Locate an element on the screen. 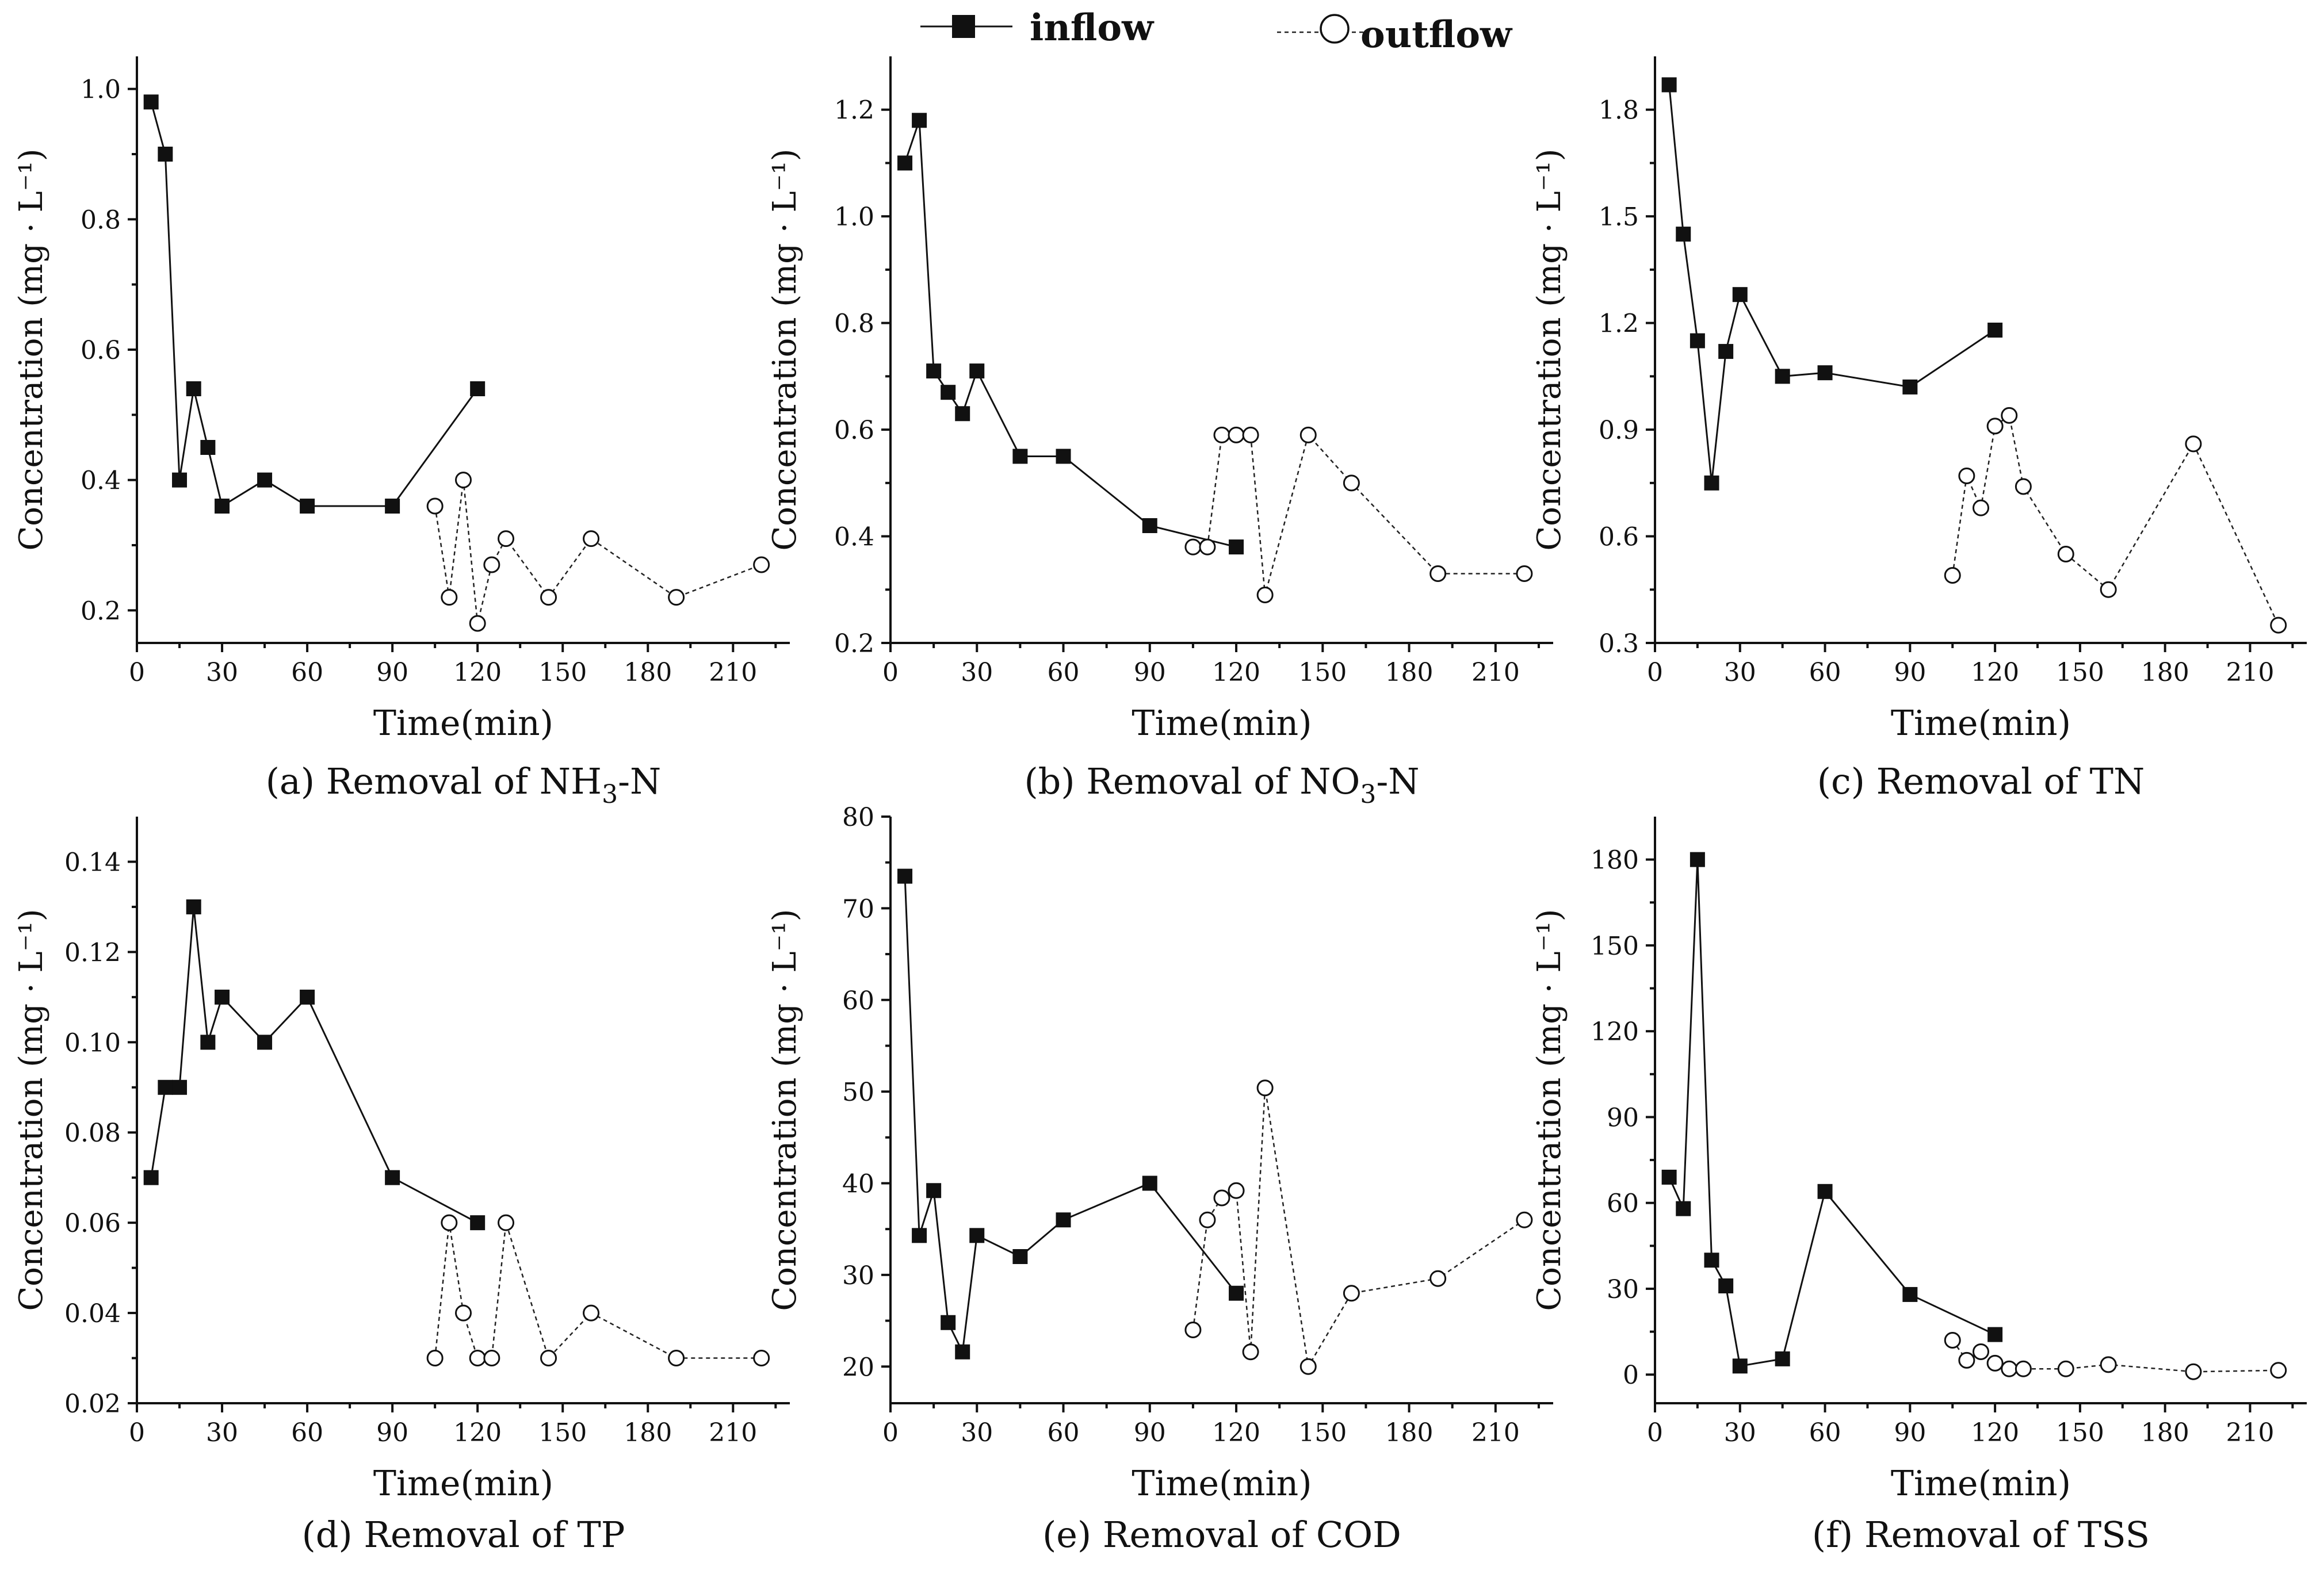  y-tick-label: 0.02 is located at coordinates (92, 1404).